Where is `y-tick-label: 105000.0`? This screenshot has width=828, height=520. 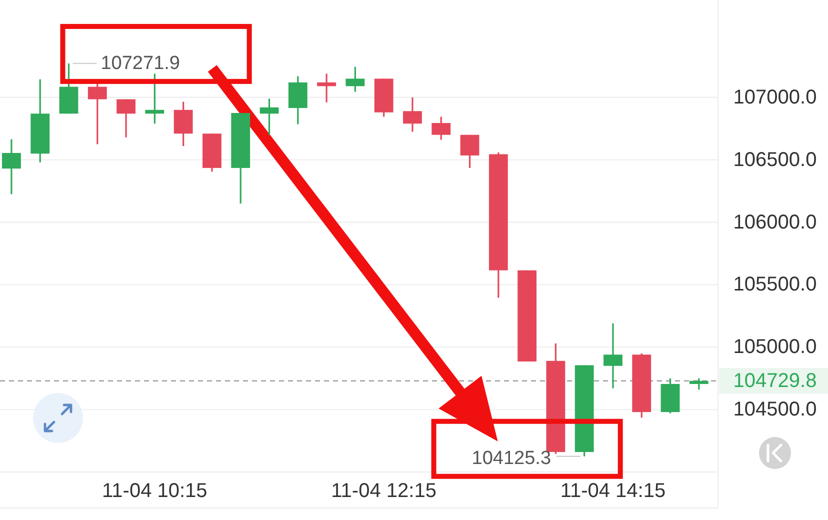
y-tick-label: 105000.0 is located at coordinates (775, 347).